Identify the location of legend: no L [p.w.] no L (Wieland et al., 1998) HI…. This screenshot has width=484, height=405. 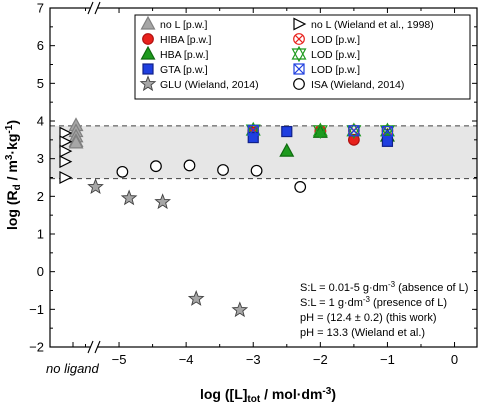
(286, 53).